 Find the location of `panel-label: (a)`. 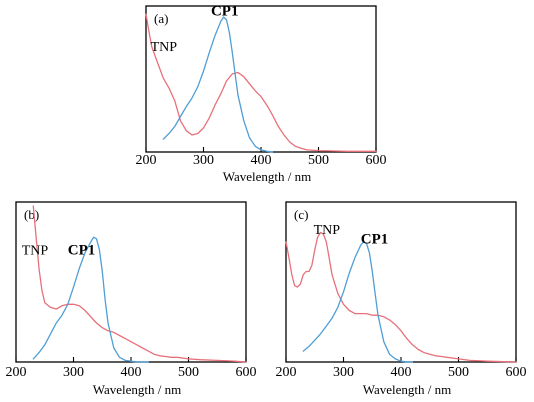

panel-label: (a) is located at coordinates (161, 18).